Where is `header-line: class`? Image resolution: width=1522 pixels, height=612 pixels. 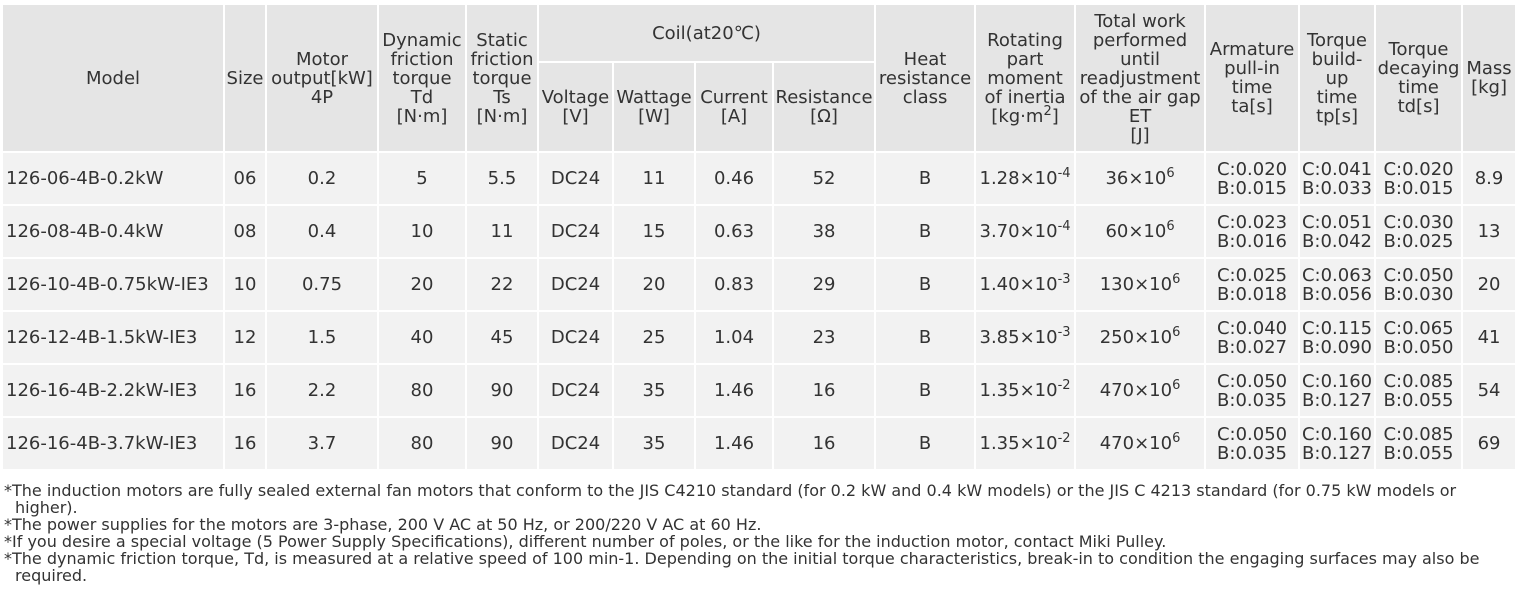
header-line: class is located at coordinates (925, 97).